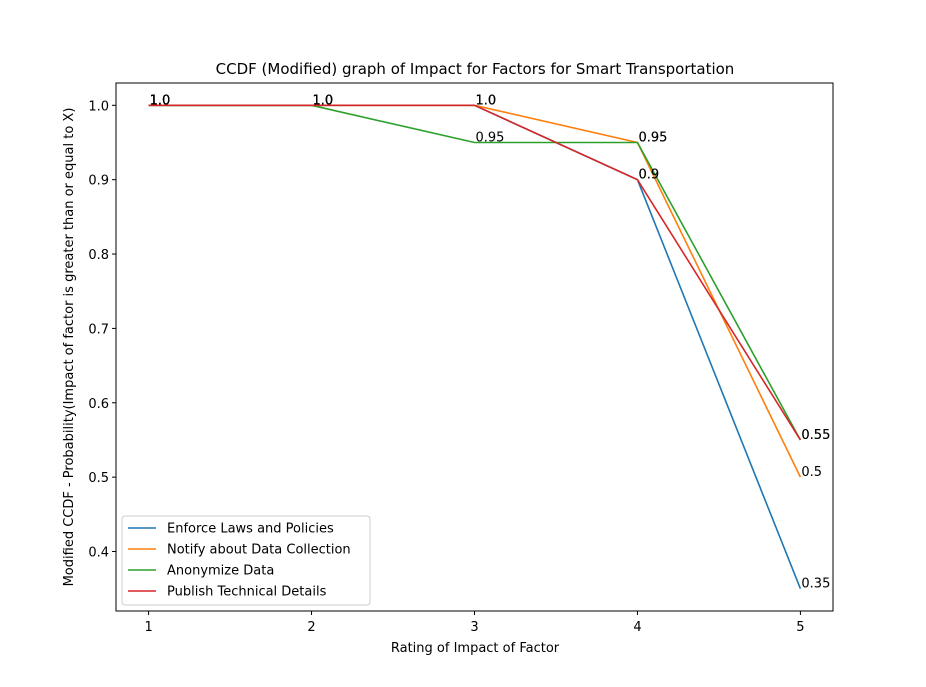 Image resolution: width=926 pixels, height=687 pixels. What do you see at coordinates (475, 648) in the screenshot?
I see `x-axis-label: Rating of Impact of Factor` at bounding box center [475, 648].